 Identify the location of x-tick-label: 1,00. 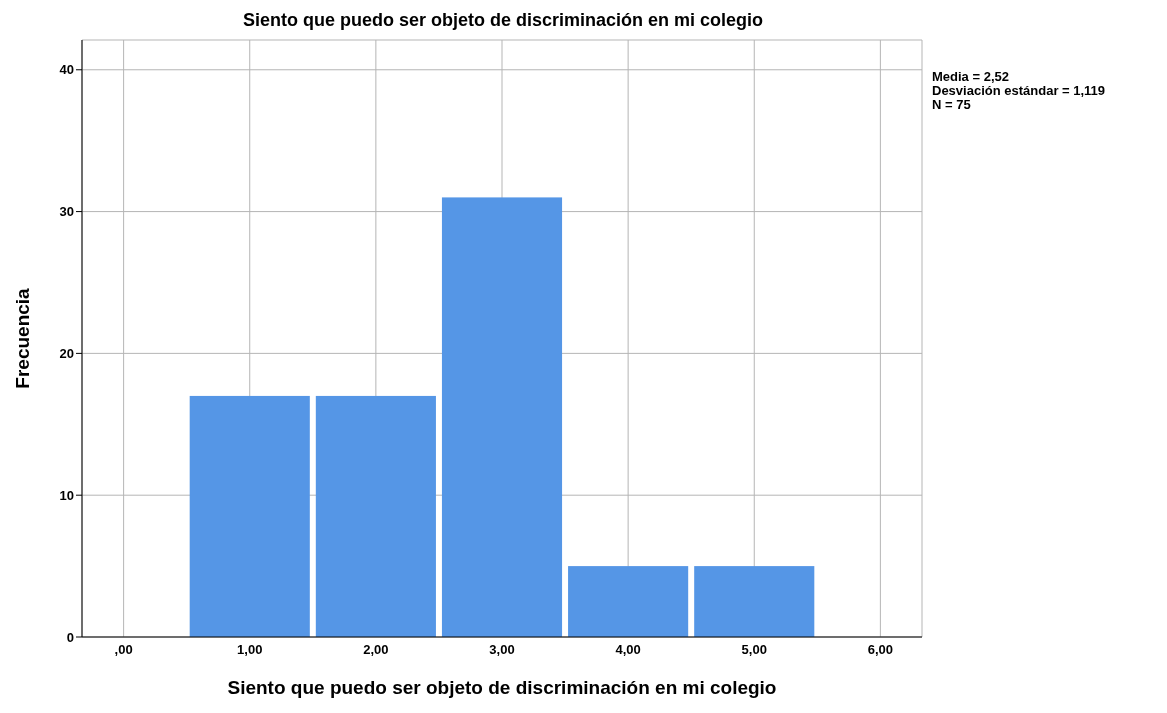
(250, 650).